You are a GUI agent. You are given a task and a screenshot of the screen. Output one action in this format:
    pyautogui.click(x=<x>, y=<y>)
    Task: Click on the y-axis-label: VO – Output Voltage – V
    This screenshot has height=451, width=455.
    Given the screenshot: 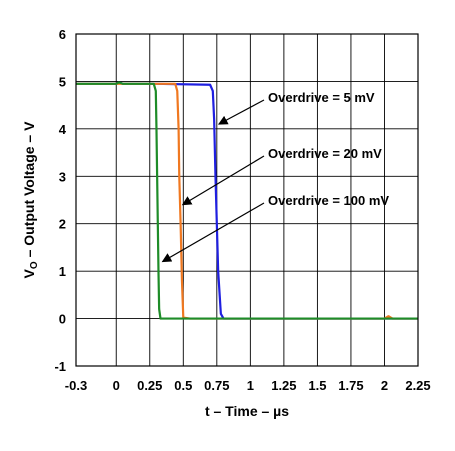 What is the action you would take?
    pyautogui.click(x=30, y=200)
    